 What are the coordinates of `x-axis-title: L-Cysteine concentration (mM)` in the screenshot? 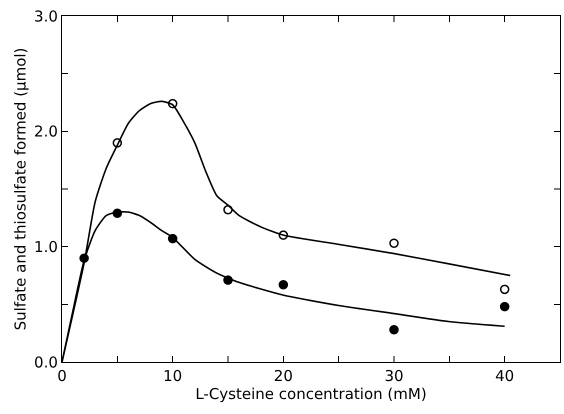 It's located at (311, 394).